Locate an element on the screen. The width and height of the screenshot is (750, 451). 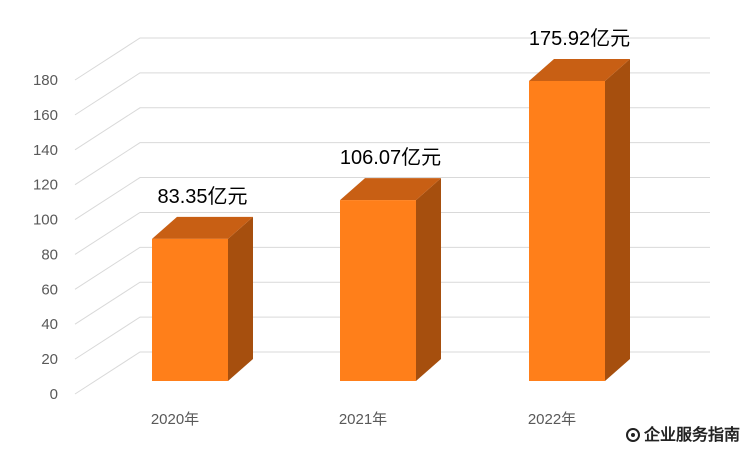
x-axis-categories: 2020年 2021年 2022年 is located at coordinates (363, 419).